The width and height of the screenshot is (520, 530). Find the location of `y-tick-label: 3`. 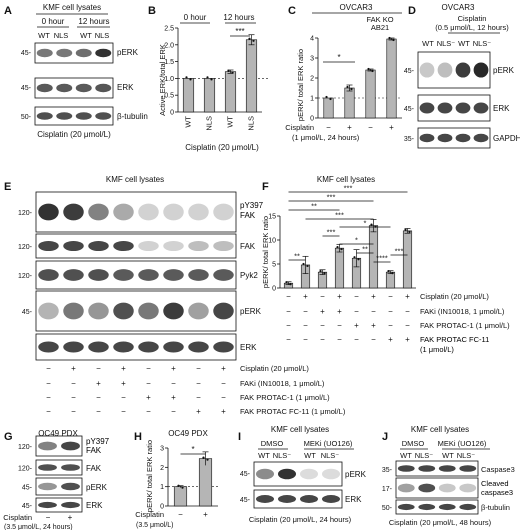

y-tick-label: 3 is located at coordinates (312, 59).